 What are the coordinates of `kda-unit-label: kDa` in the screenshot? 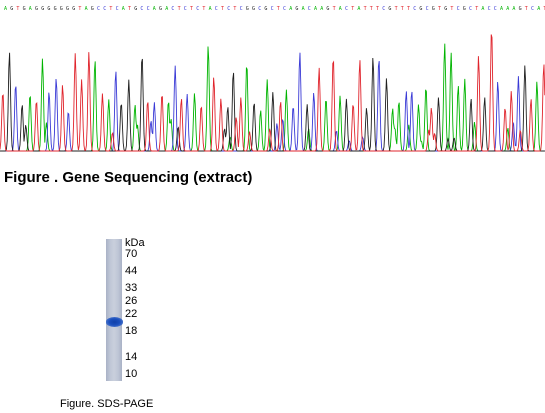 It's located at (135, 243).